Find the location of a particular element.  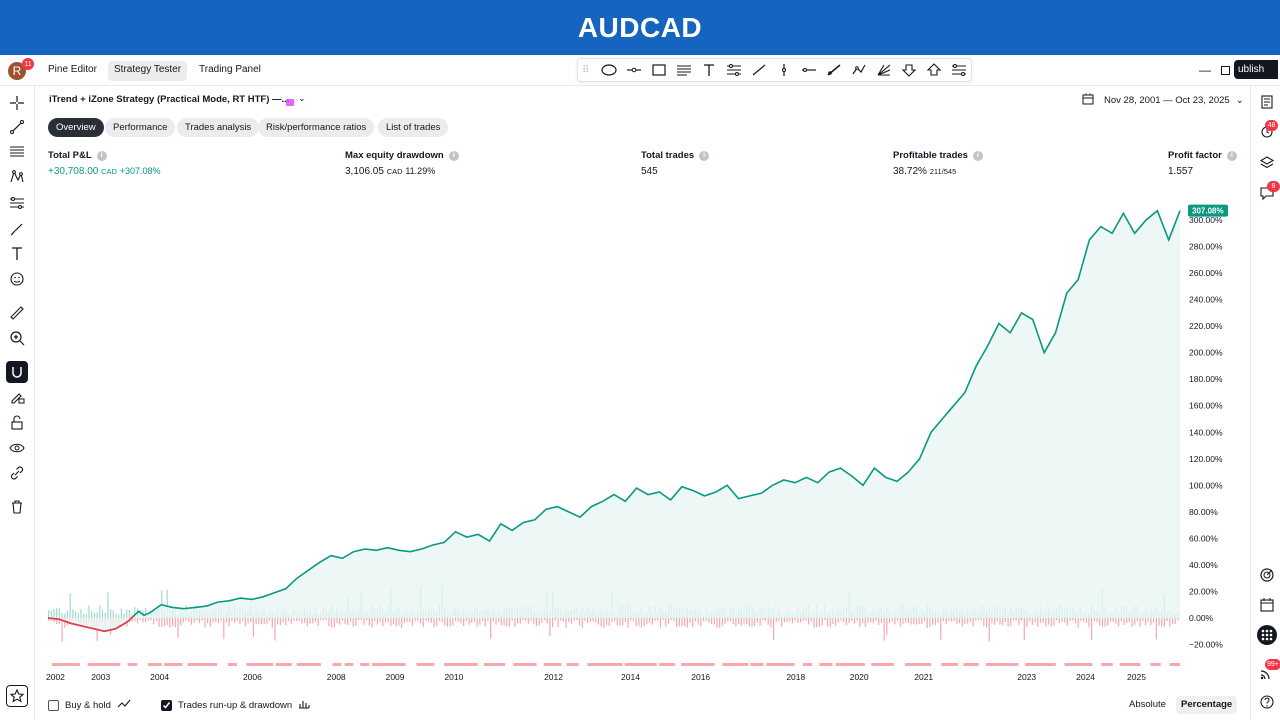

parallel-channel-icon is located at coordinates (683, 70).